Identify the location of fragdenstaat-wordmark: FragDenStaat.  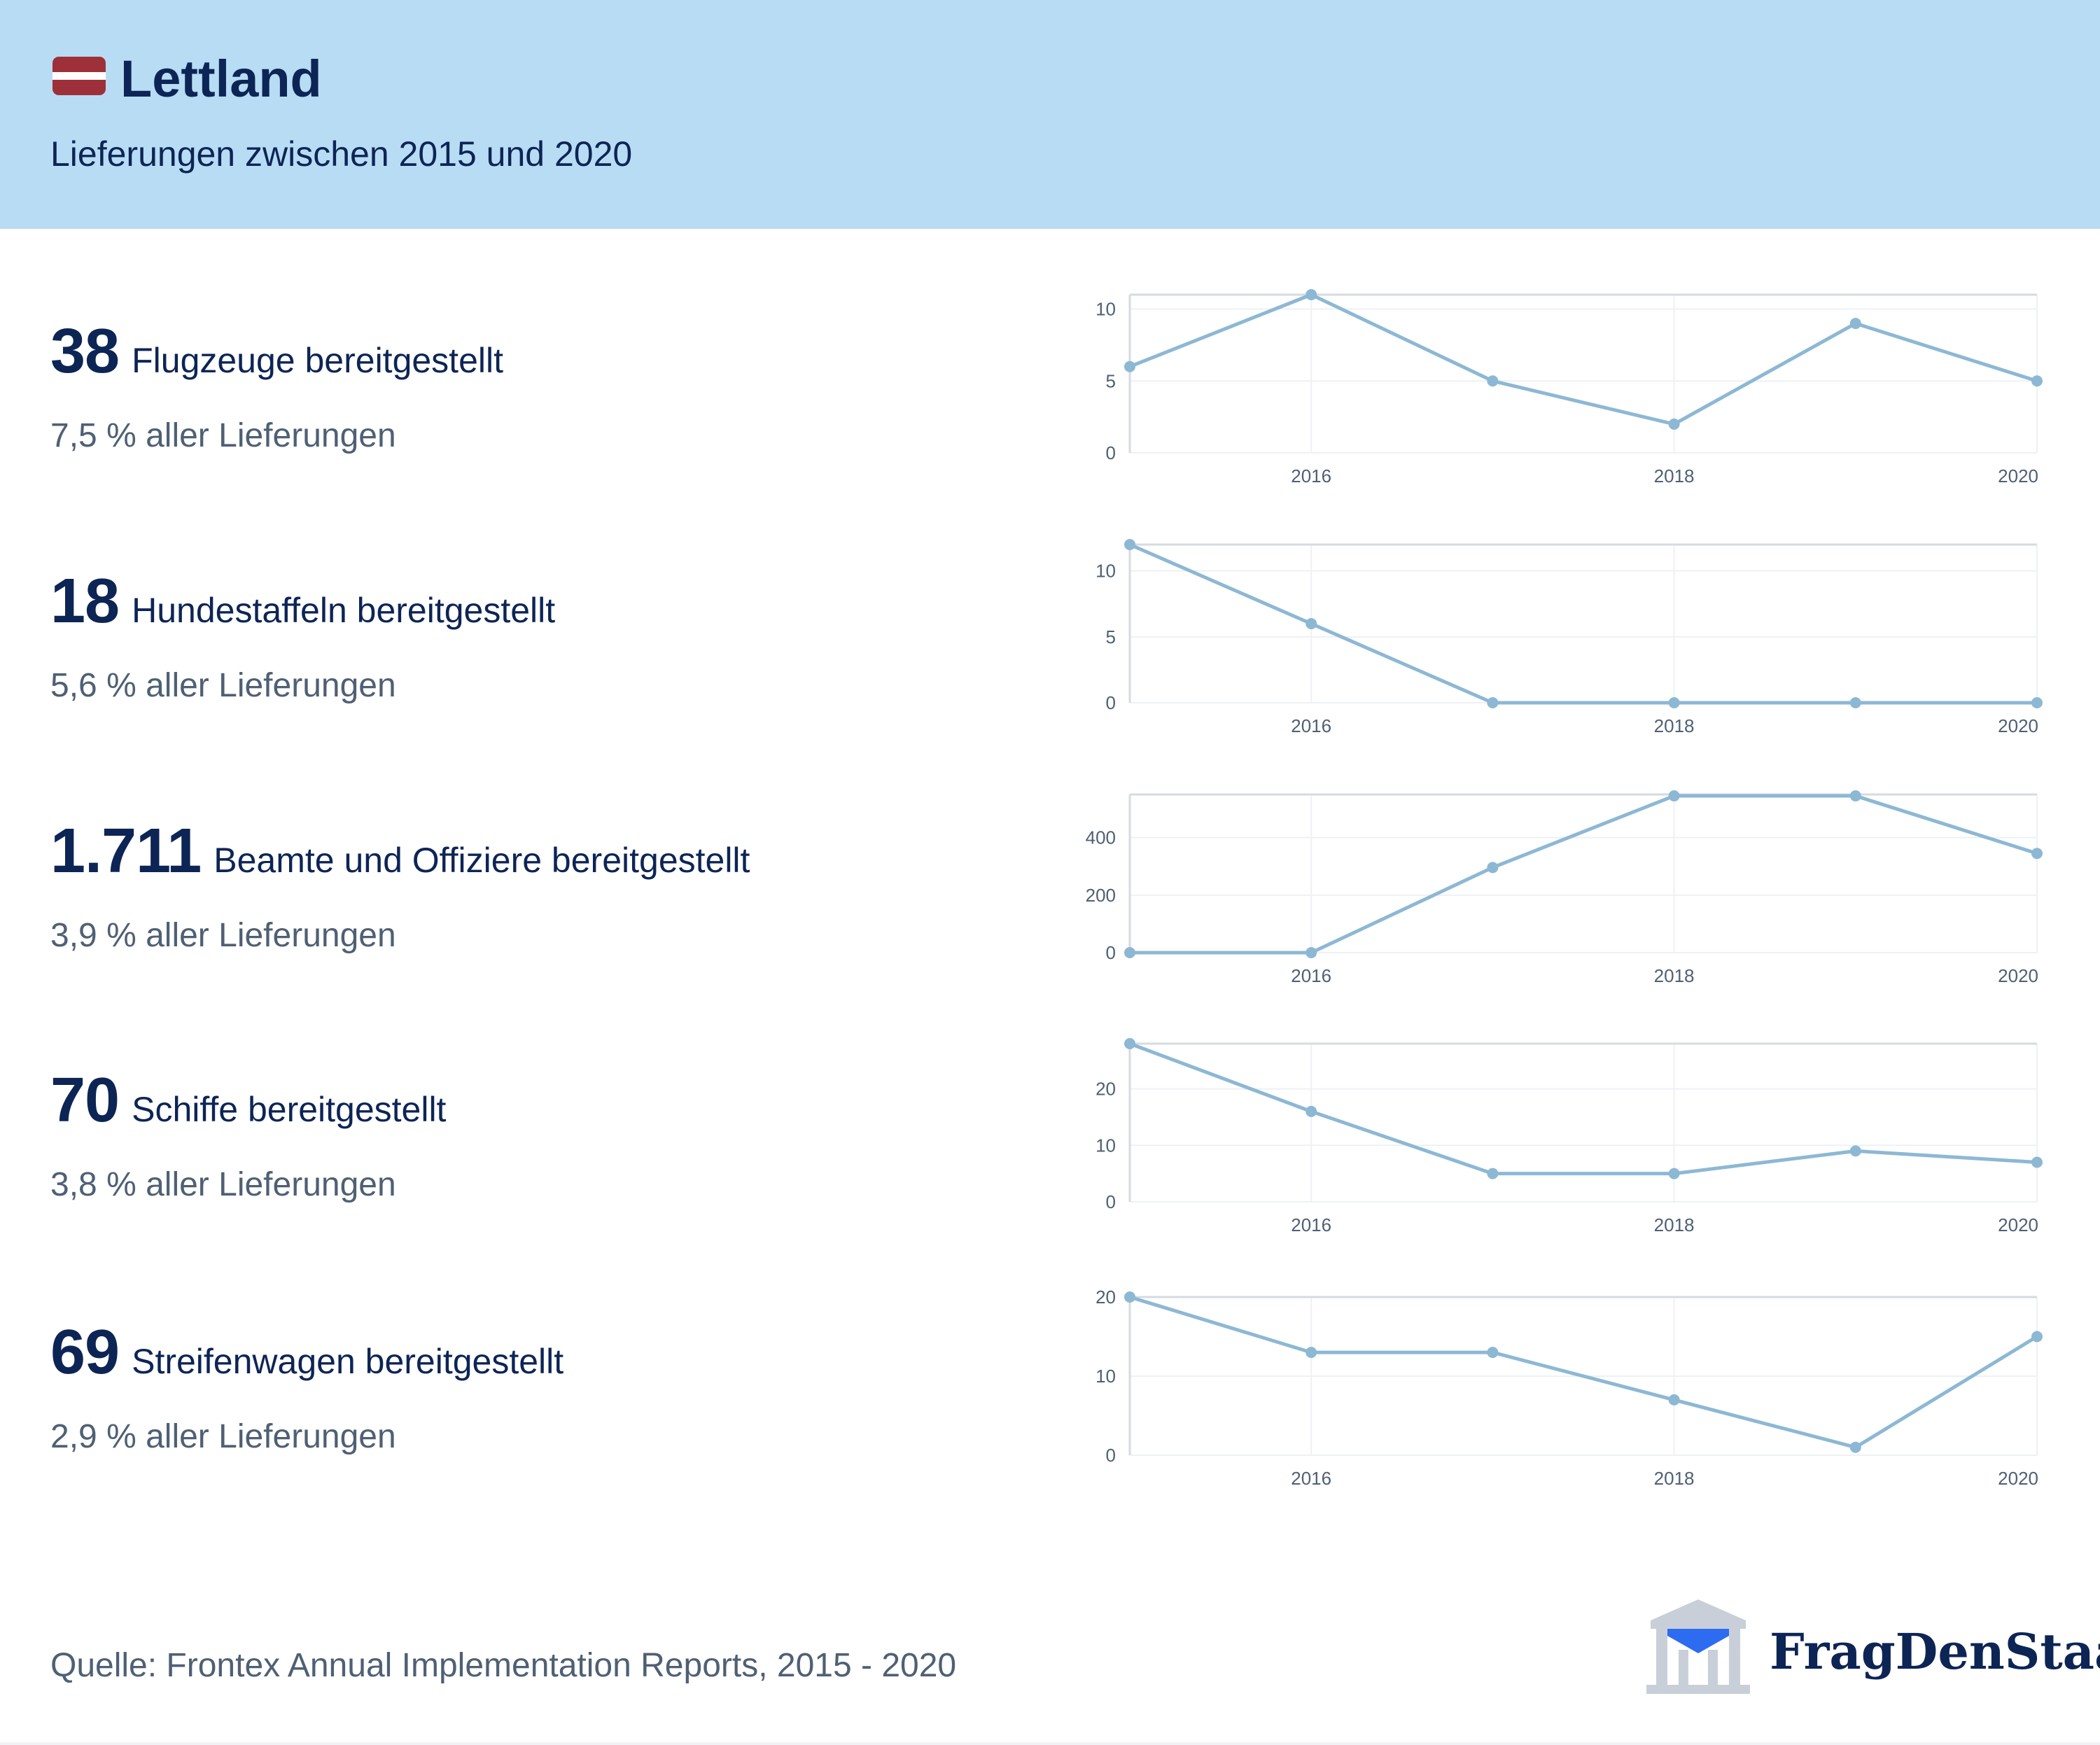
(1935, 1652).